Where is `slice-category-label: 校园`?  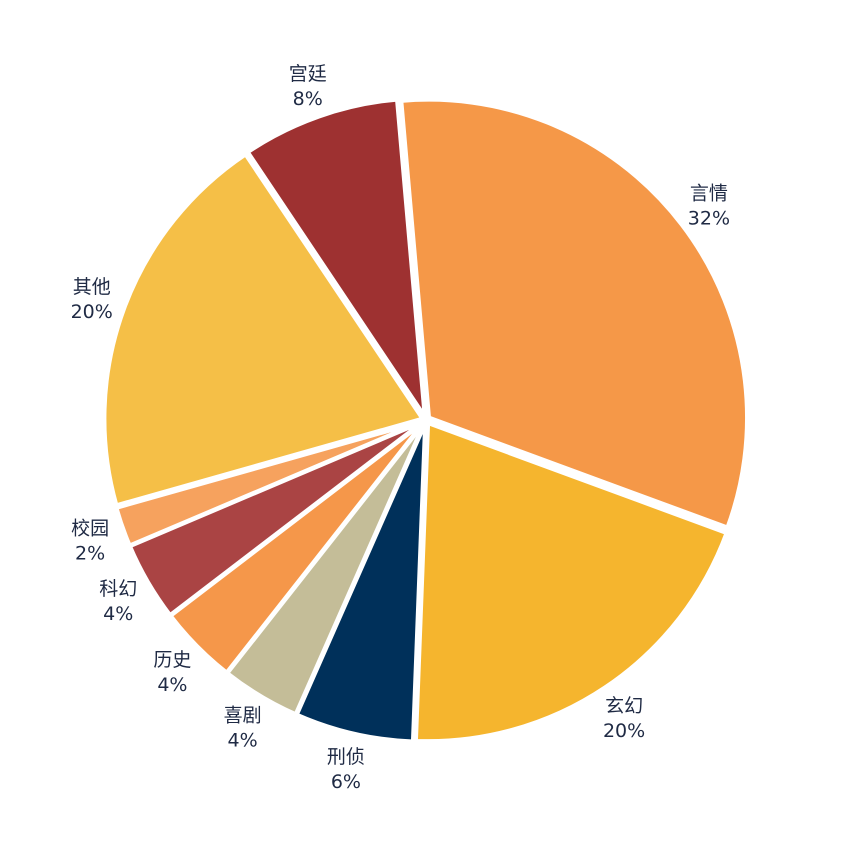 slice-category-label: 校园 is located at coordinates (90, 528).